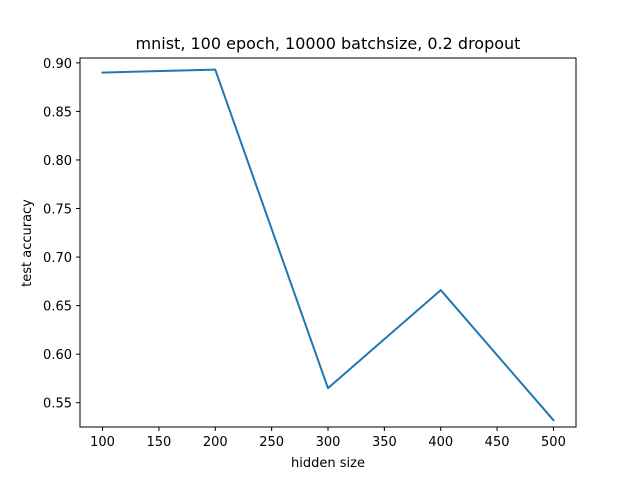  I want to click on x-tick-label-3: 250, so click(271, 442).